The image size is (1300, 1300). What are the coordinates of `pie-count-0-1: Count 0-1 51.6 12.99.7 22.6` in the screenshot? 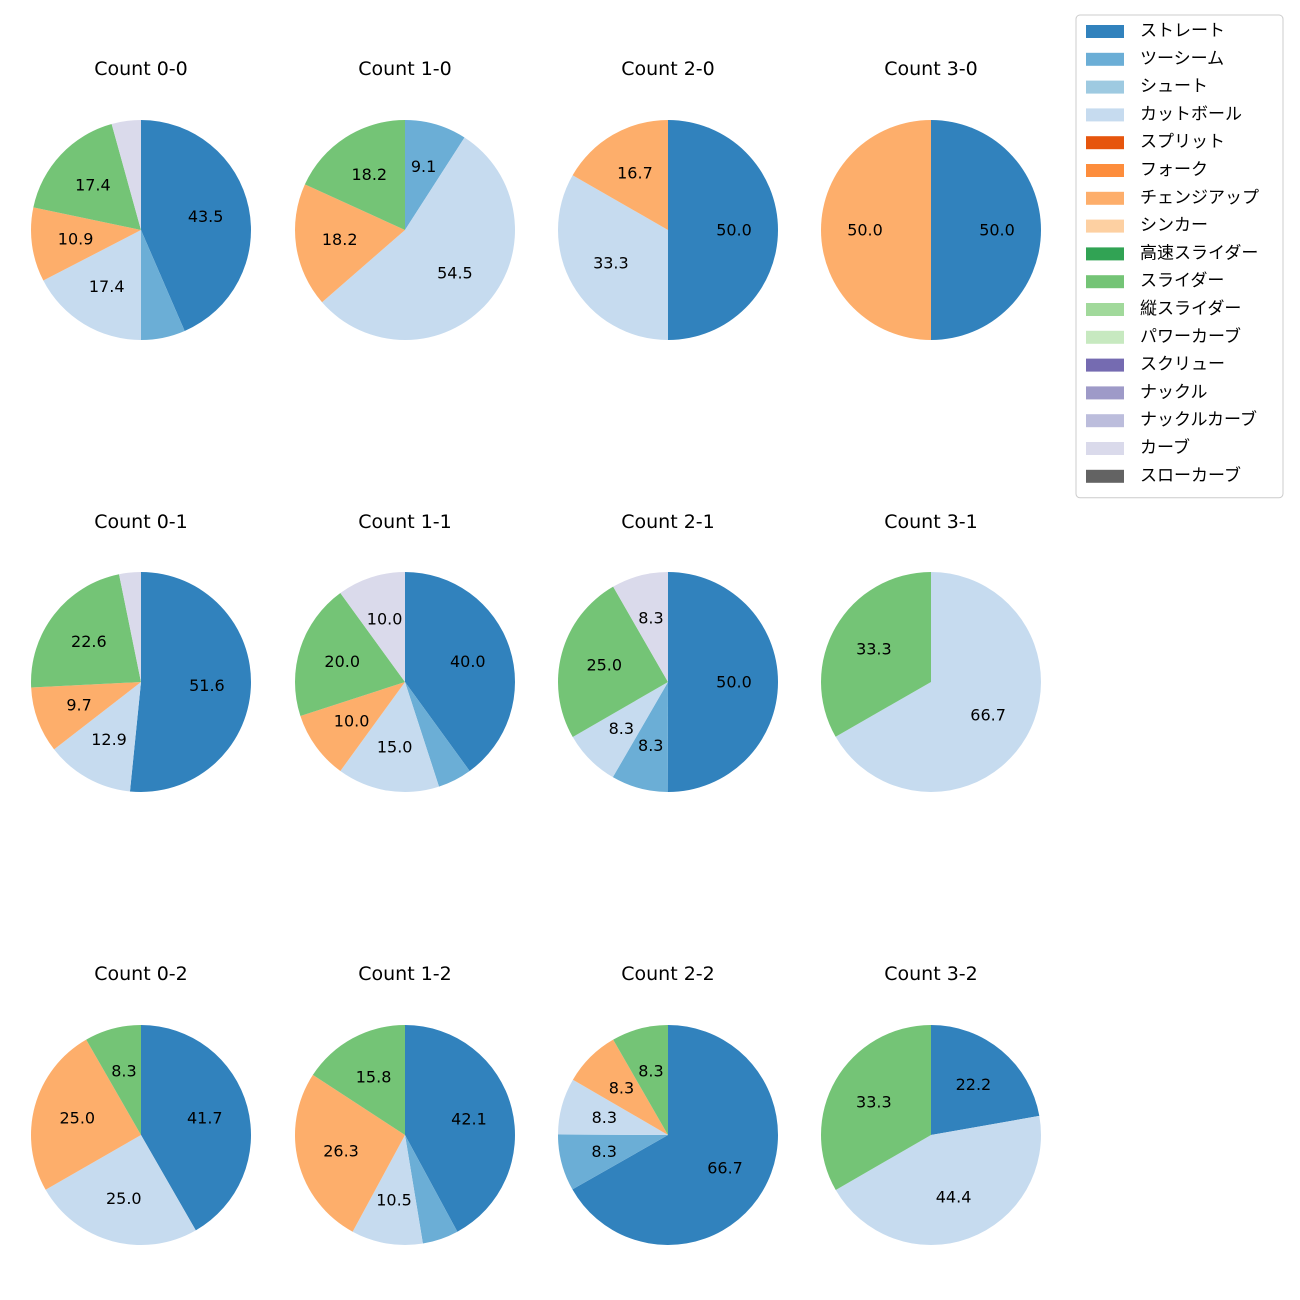 It's located at (141, 652).